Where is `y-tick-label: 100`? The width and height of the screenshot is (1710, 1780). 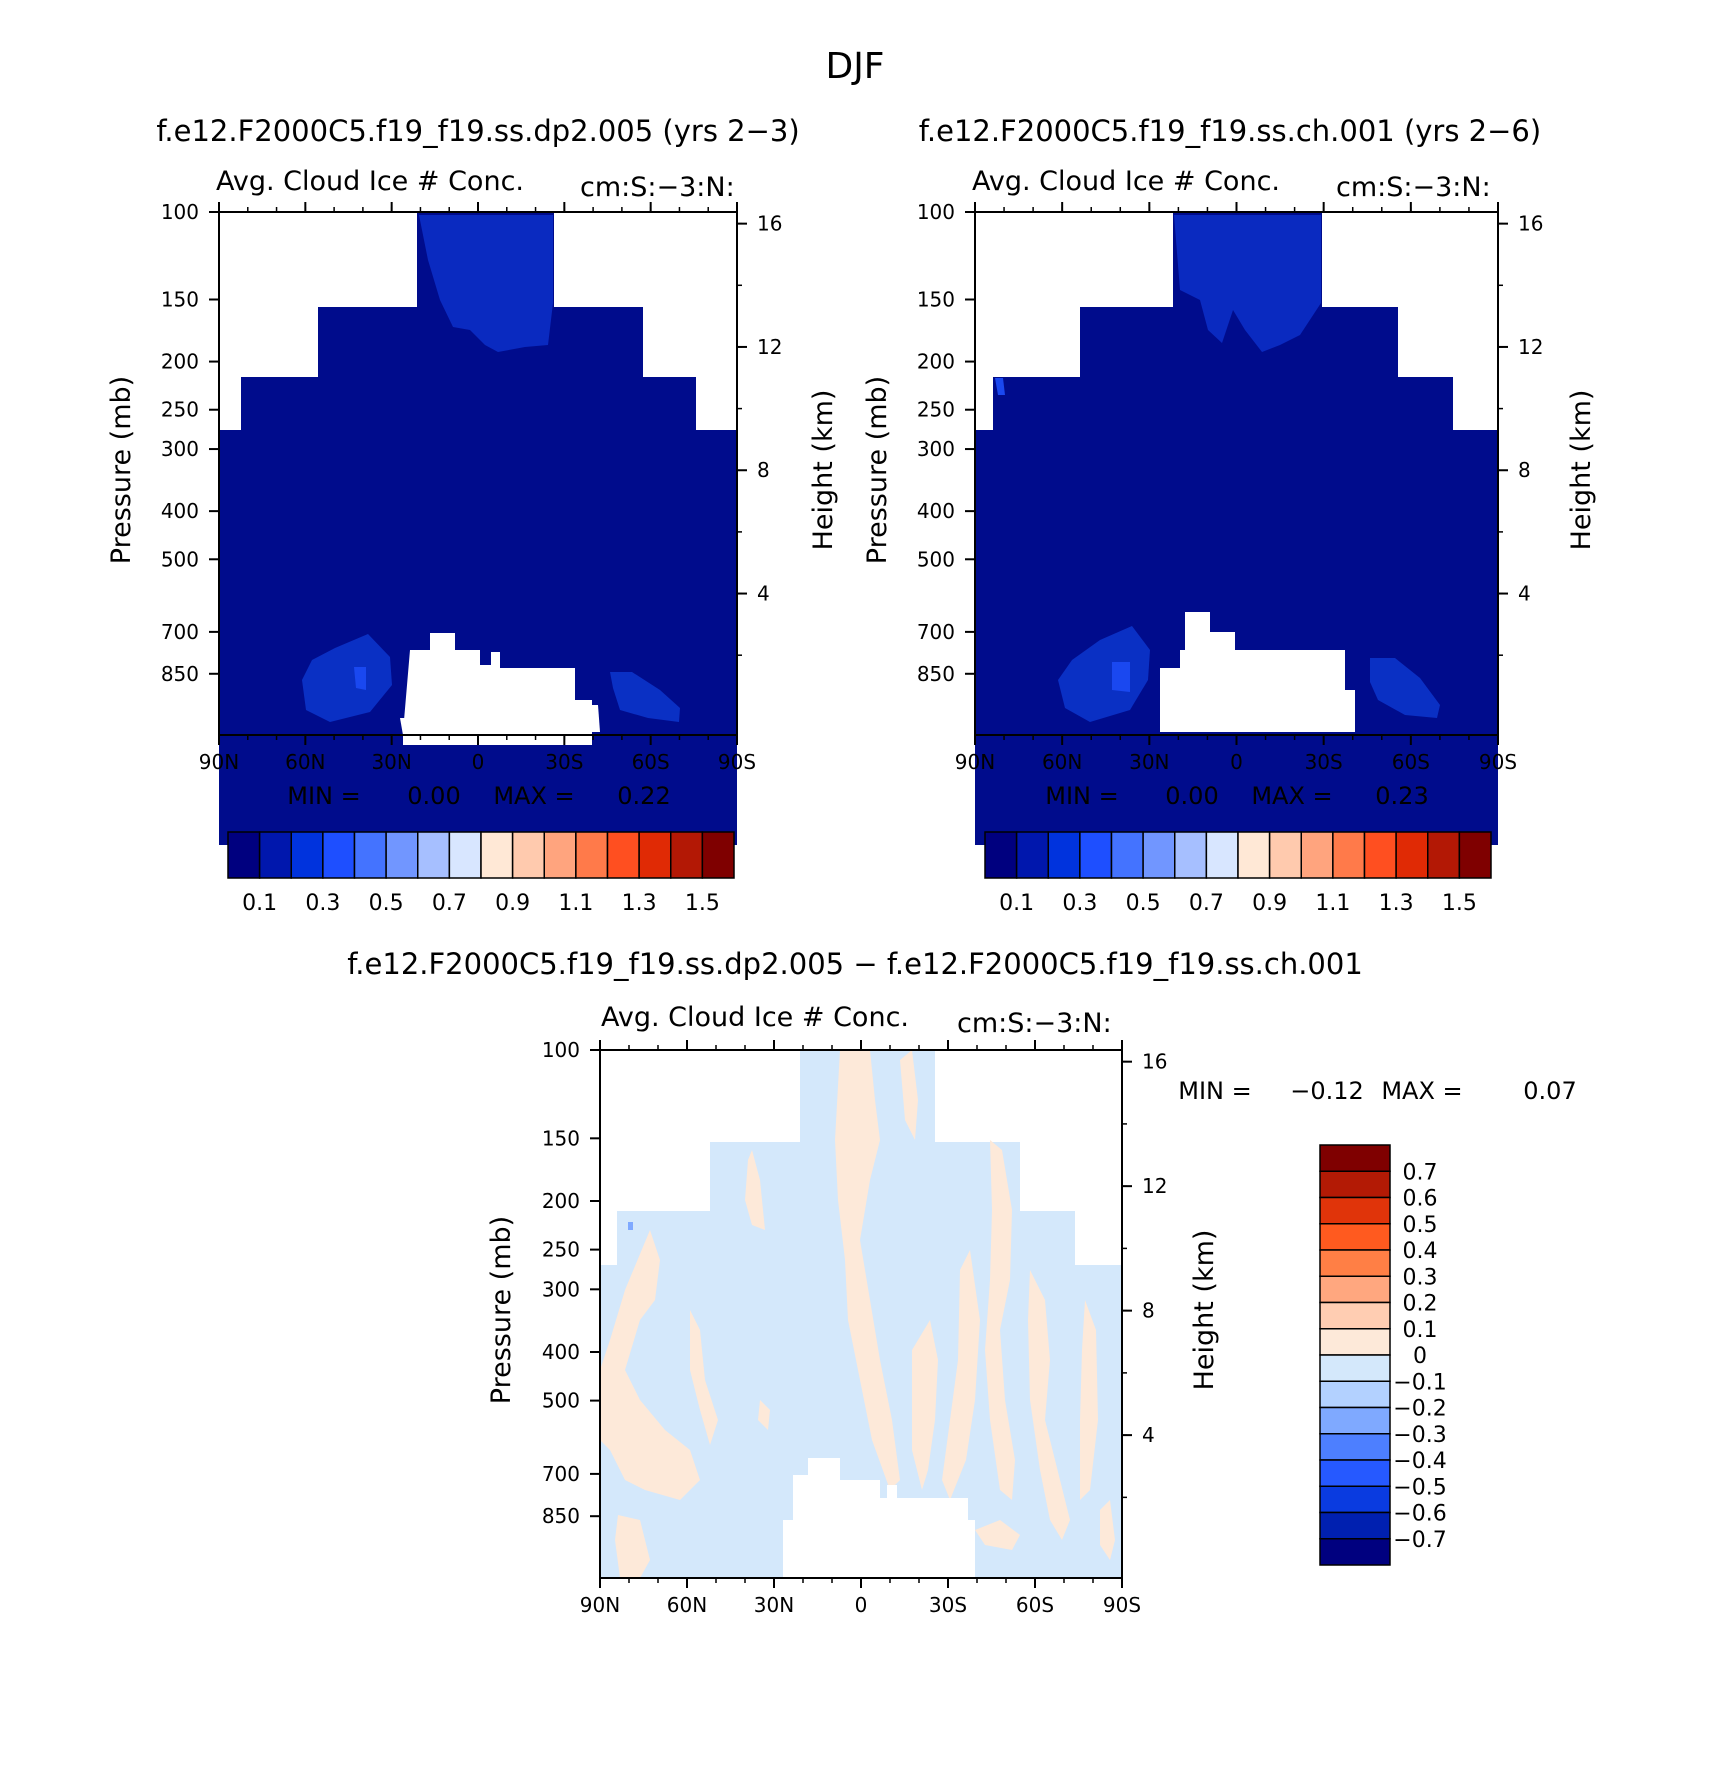 y-tick-label: 100 is located at coordinates (936, 212).